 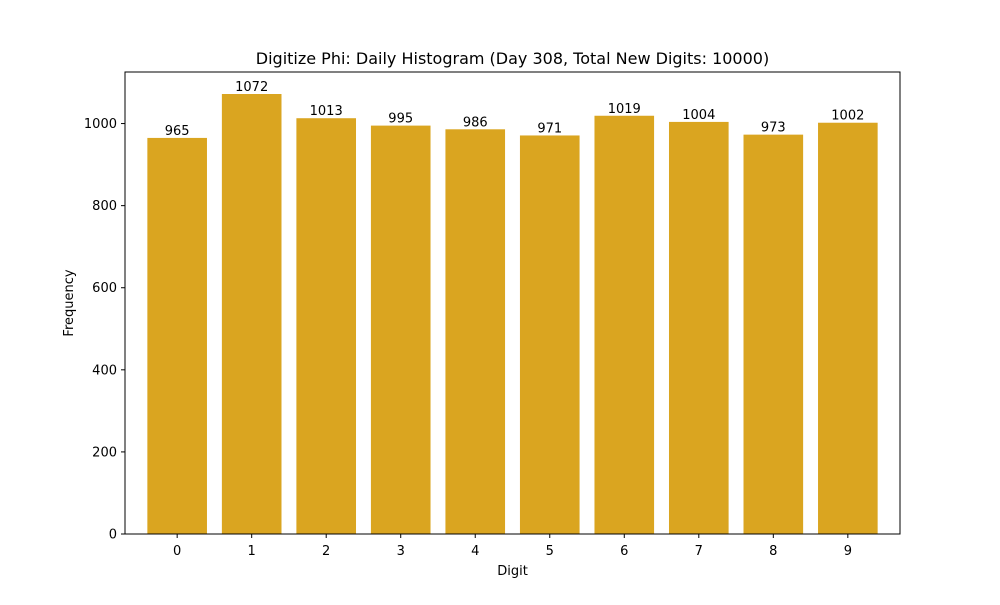 What do you see at coordinates (251, 87) in the screenshot?
I see `data-label-digit-1: 1072` at bounding box center [251, 87].